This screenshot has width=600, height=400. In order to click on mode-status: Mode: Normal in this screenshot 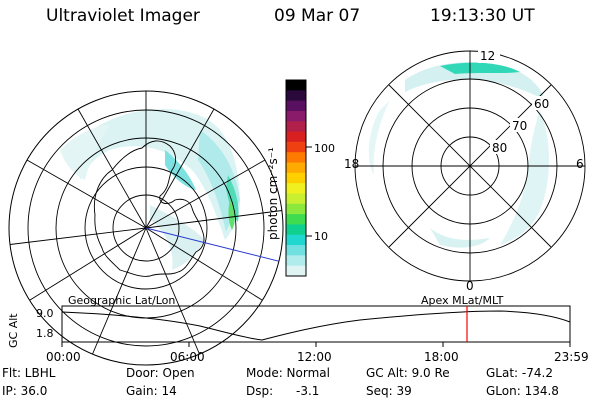, I will do `click(288, 373)`.